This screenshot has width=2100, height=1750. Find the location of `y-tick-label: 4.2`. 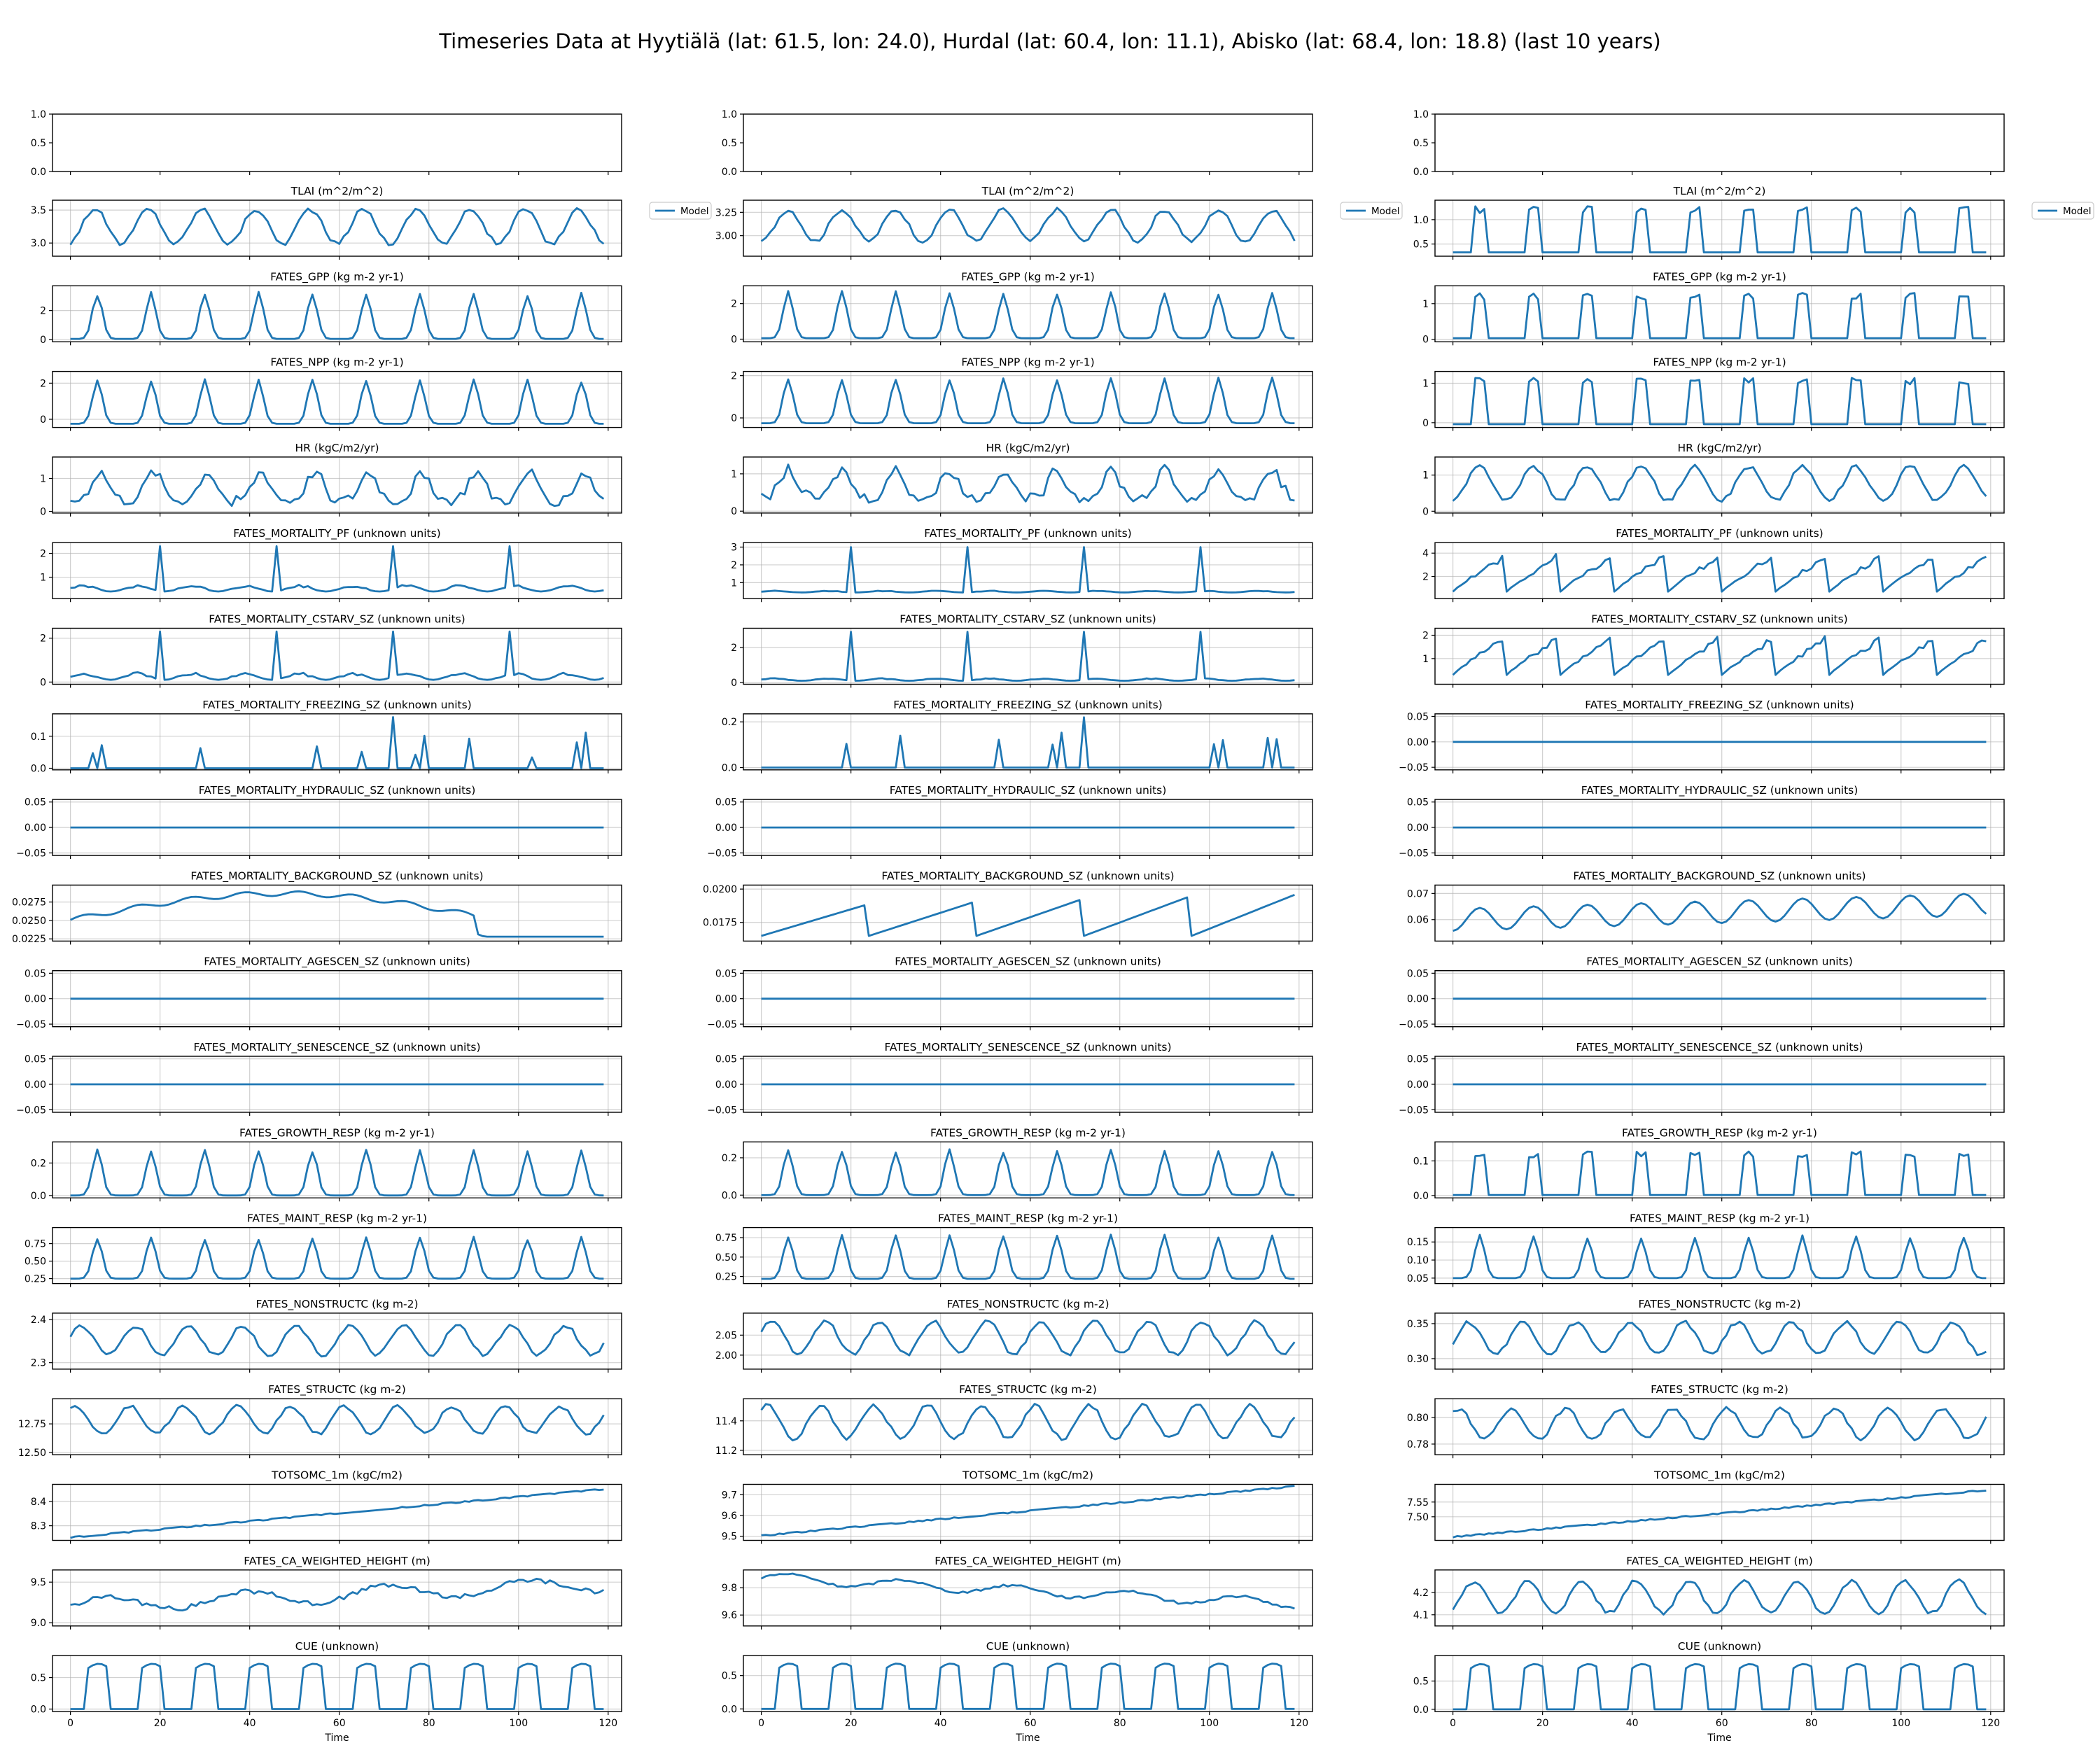

y-tick-label: 4.2 is located at coordinates (1421, 1593).